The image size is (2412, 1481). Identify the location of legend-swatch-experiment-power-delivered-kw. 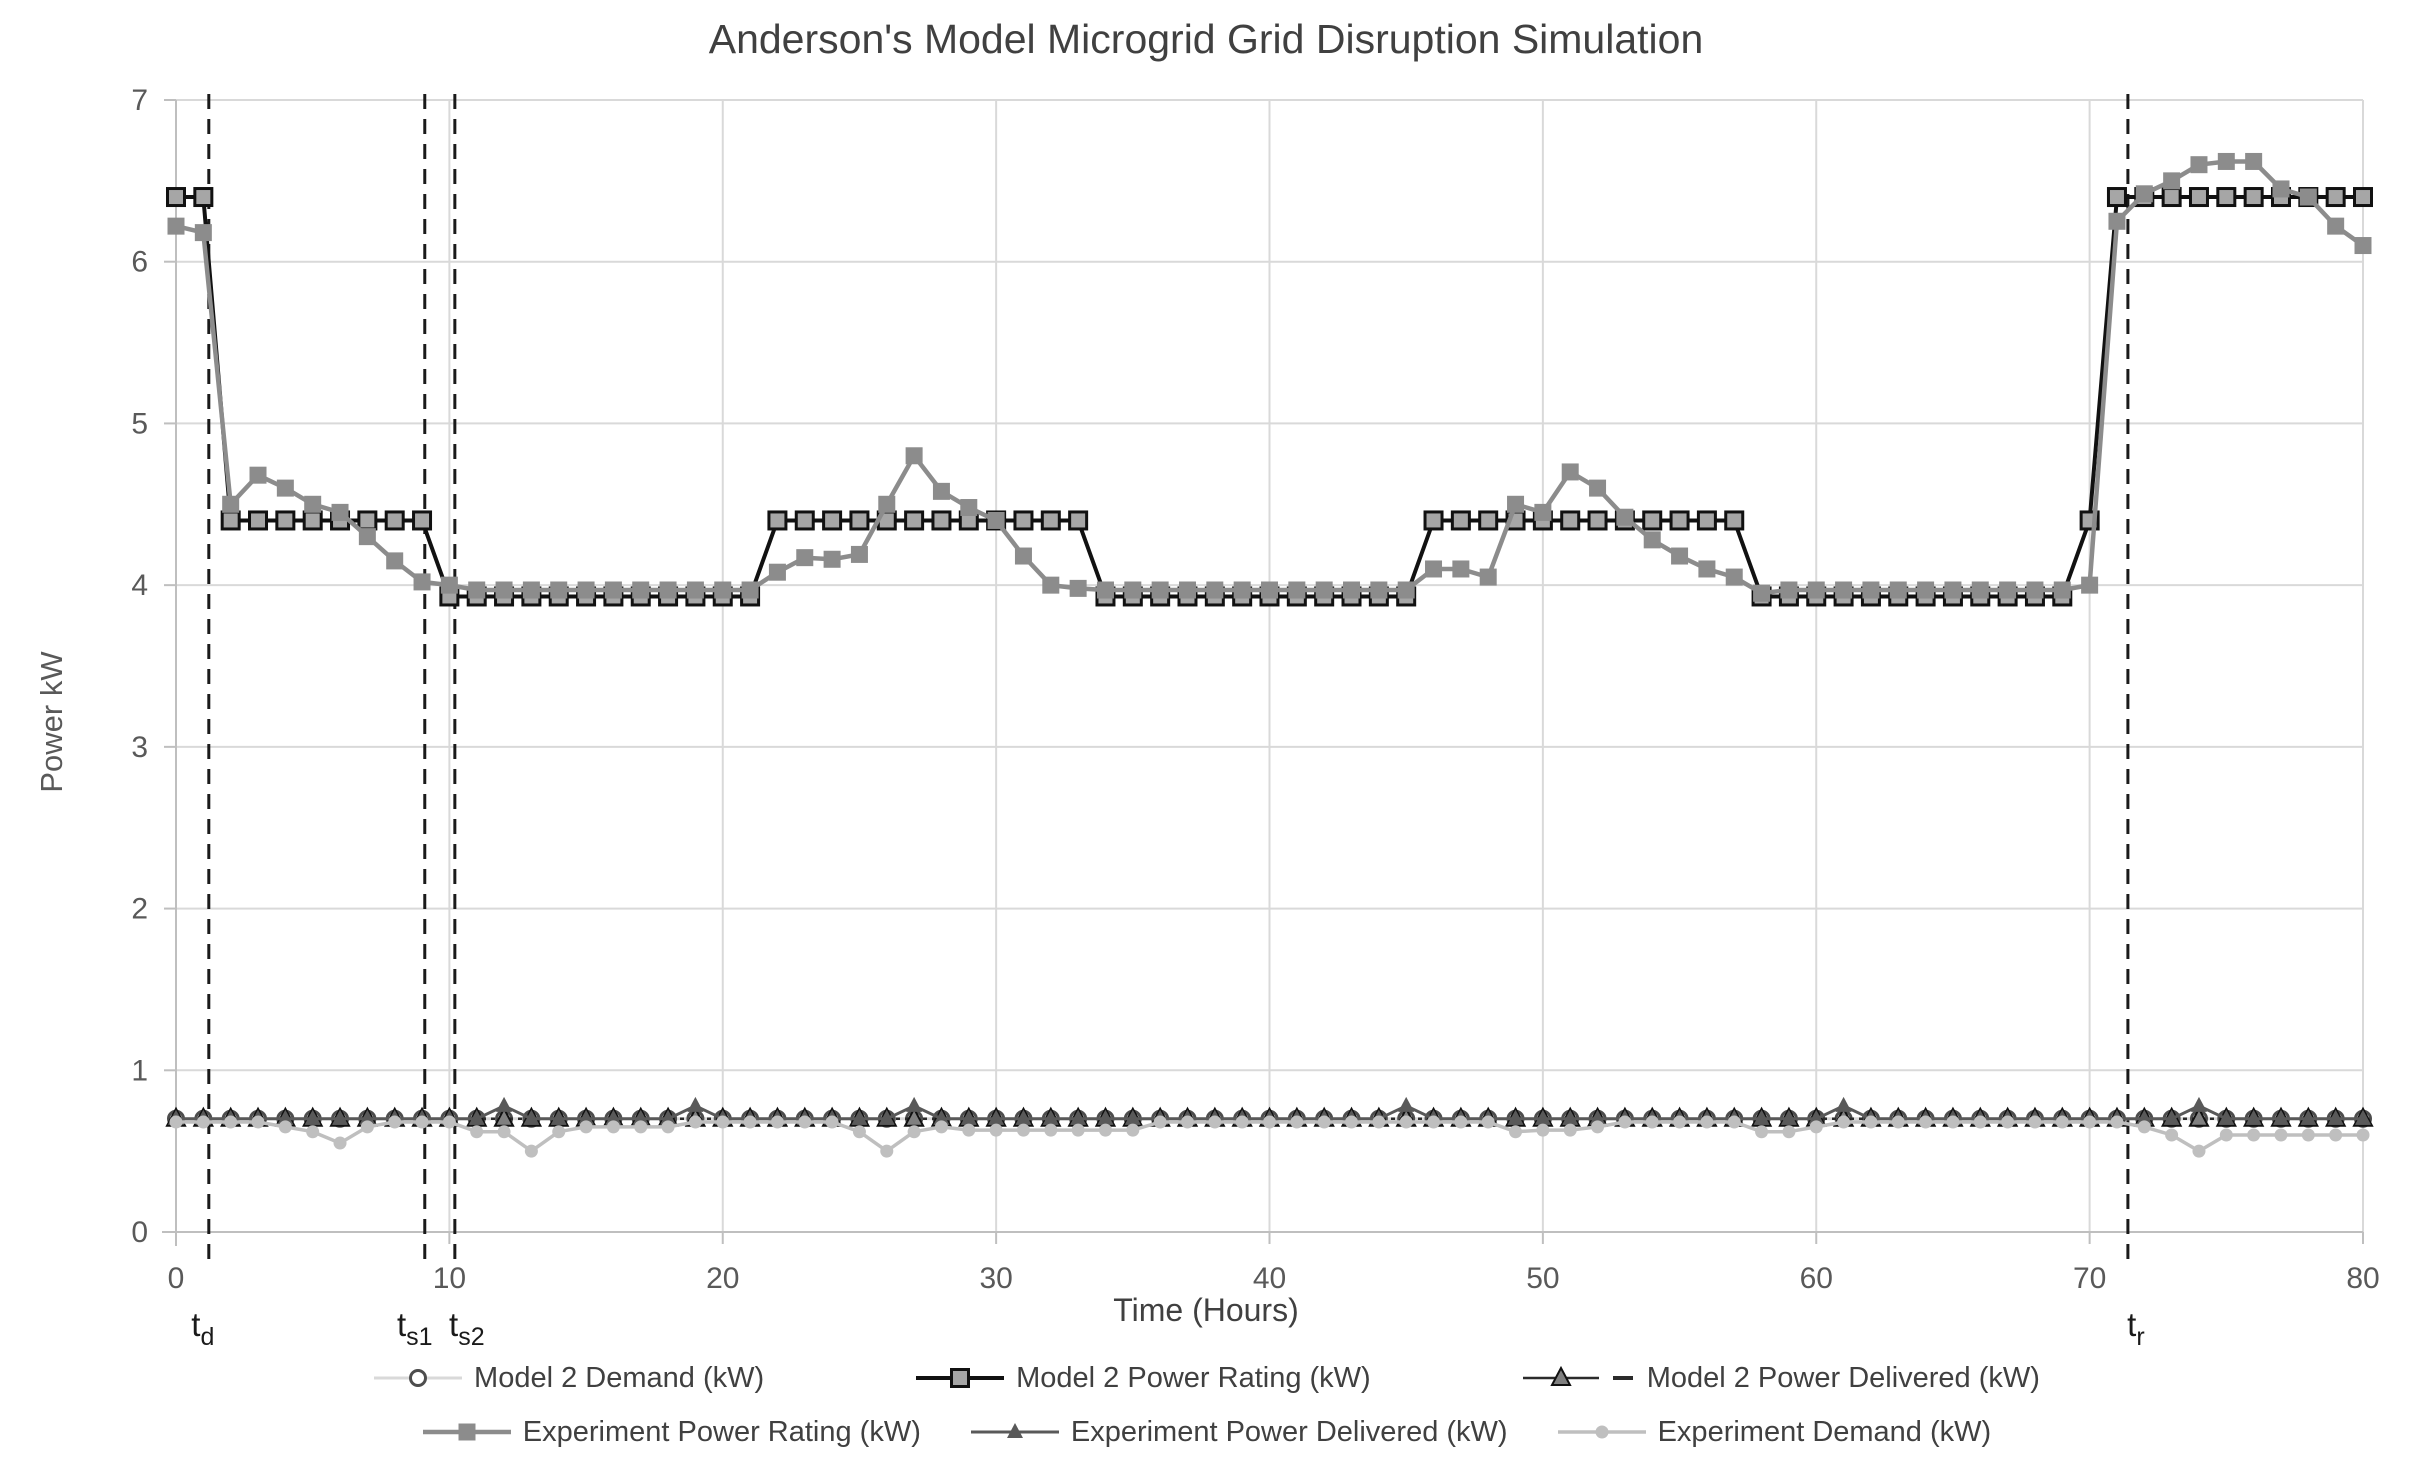
(1014, 1430).